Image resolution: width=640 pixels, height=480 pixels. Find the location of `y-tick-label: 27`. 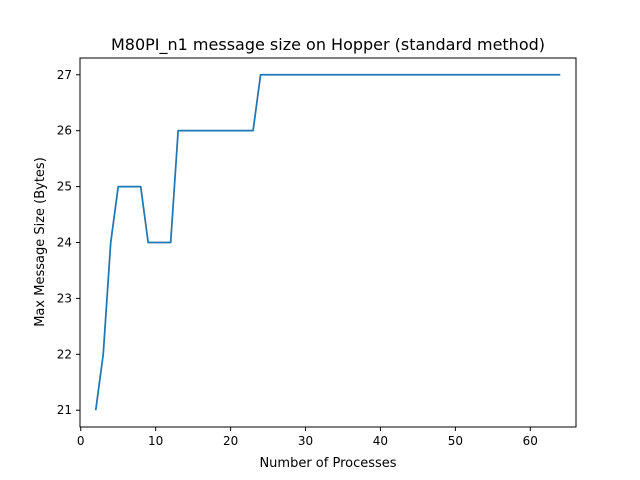

y-tick-label: 27 is located at coordinates (64, 75).